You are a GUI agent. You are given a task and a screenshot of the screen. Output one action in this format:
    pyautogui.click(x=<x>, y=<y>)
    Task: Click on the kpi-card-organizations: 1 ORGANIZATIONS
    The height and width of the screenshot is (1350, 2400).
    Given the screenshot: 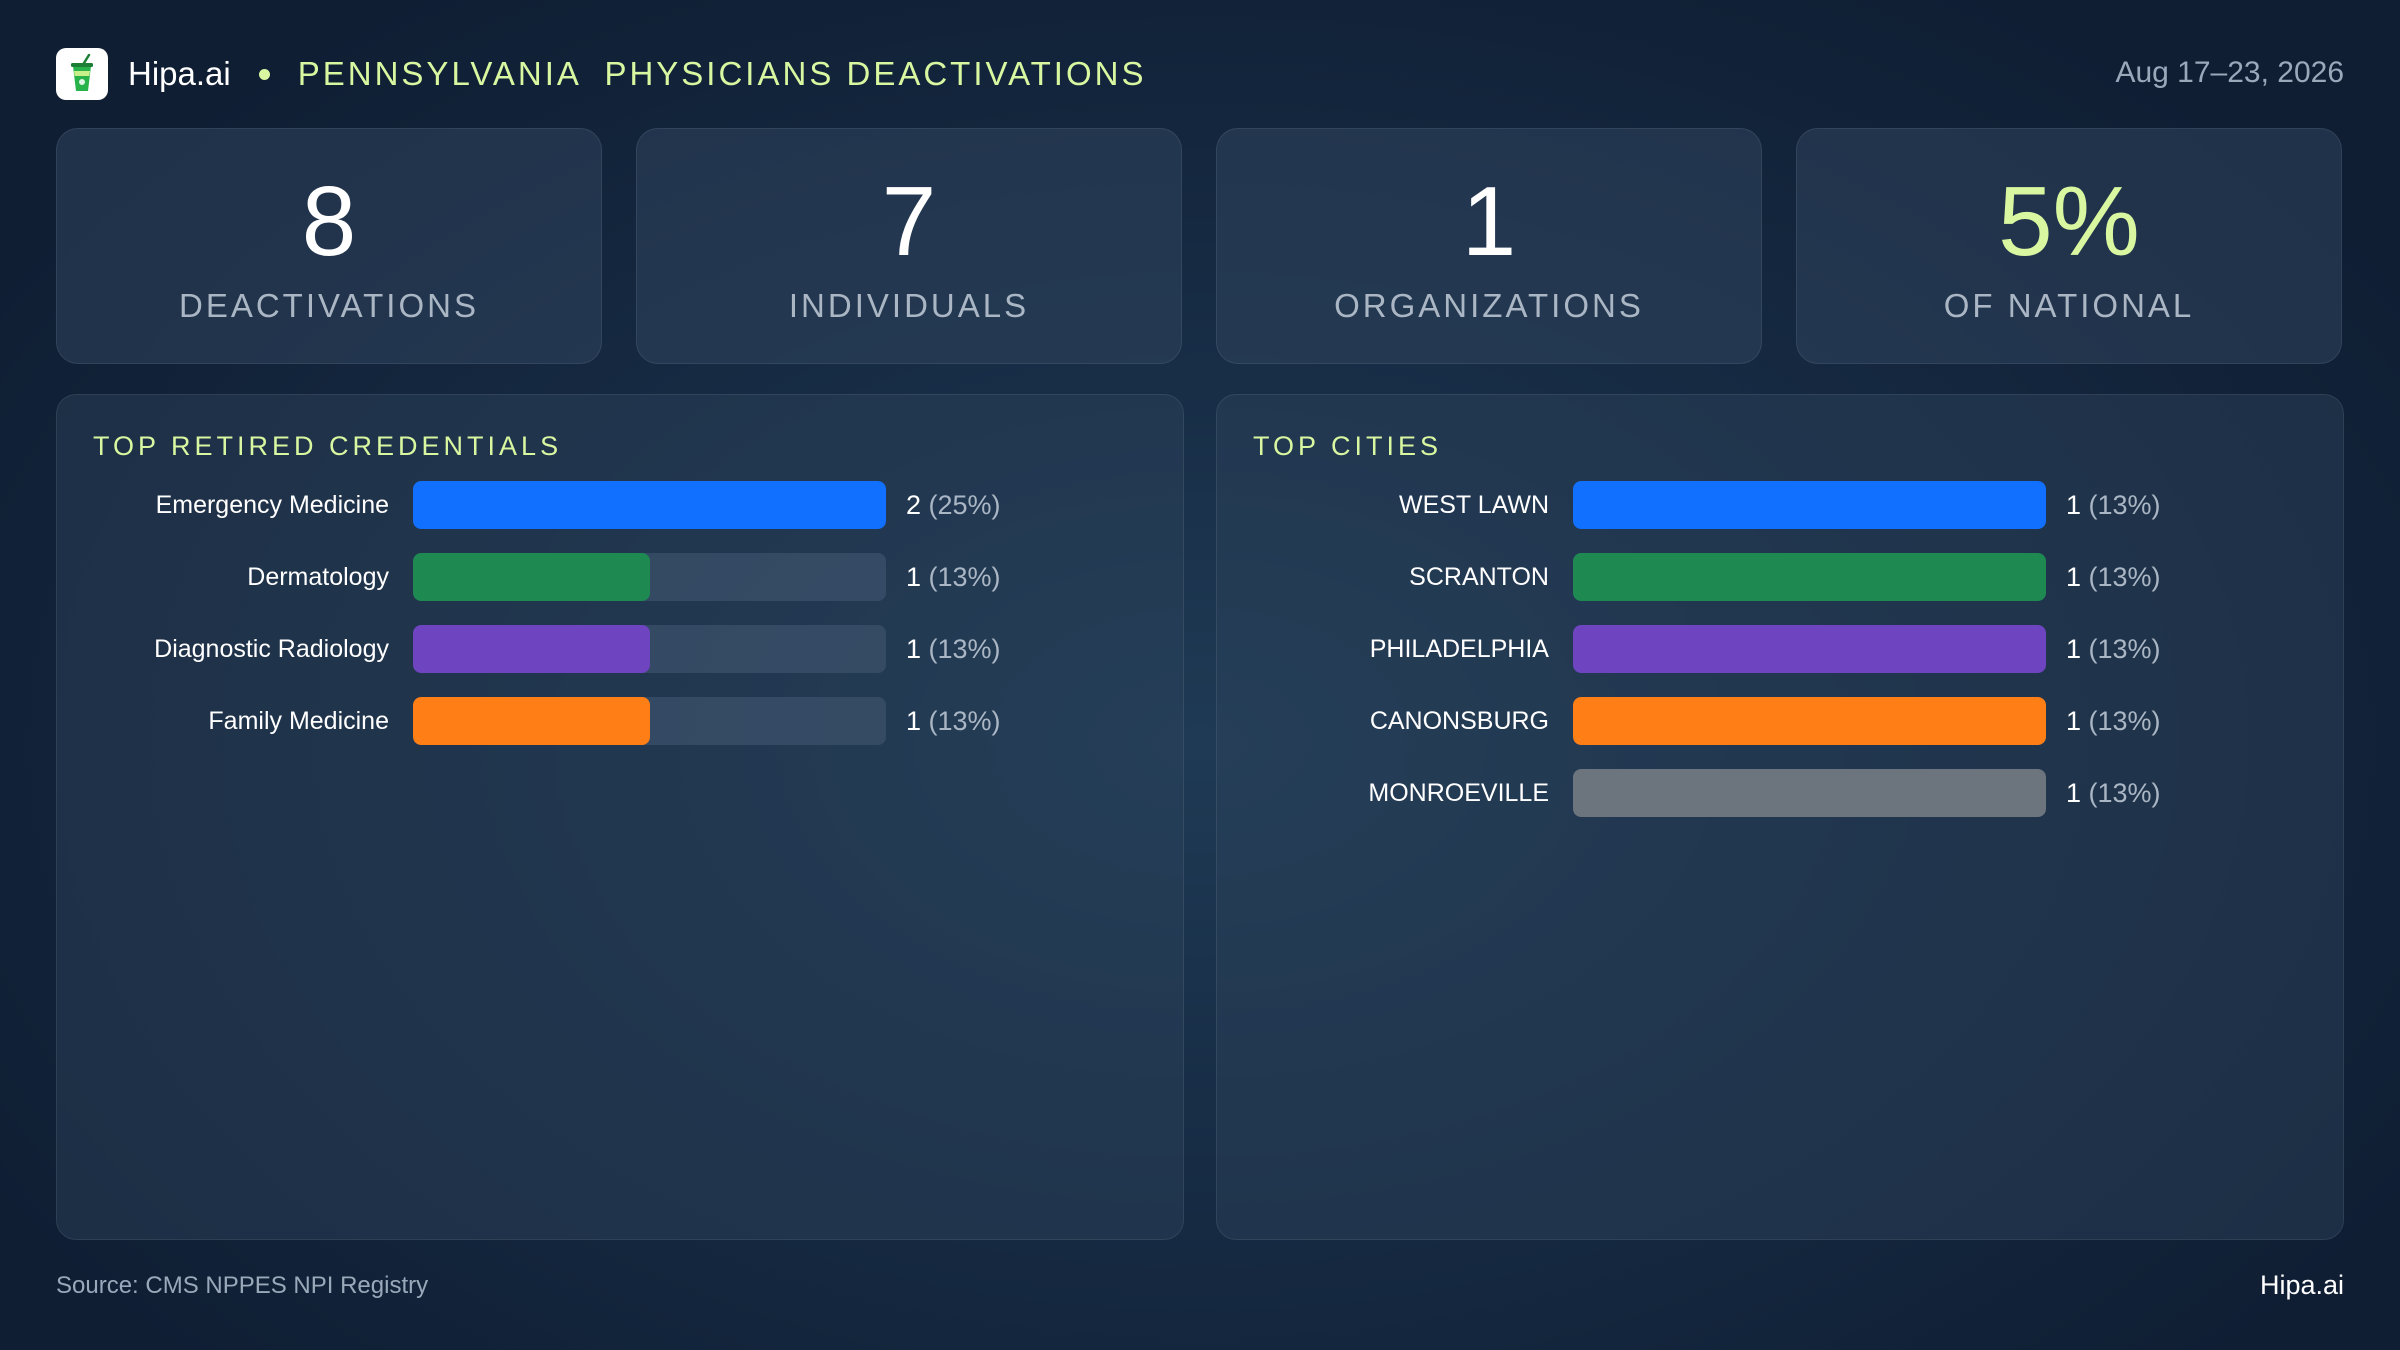 What is the action you would take?
    pyautogui.click(x=1489, y=246)
    